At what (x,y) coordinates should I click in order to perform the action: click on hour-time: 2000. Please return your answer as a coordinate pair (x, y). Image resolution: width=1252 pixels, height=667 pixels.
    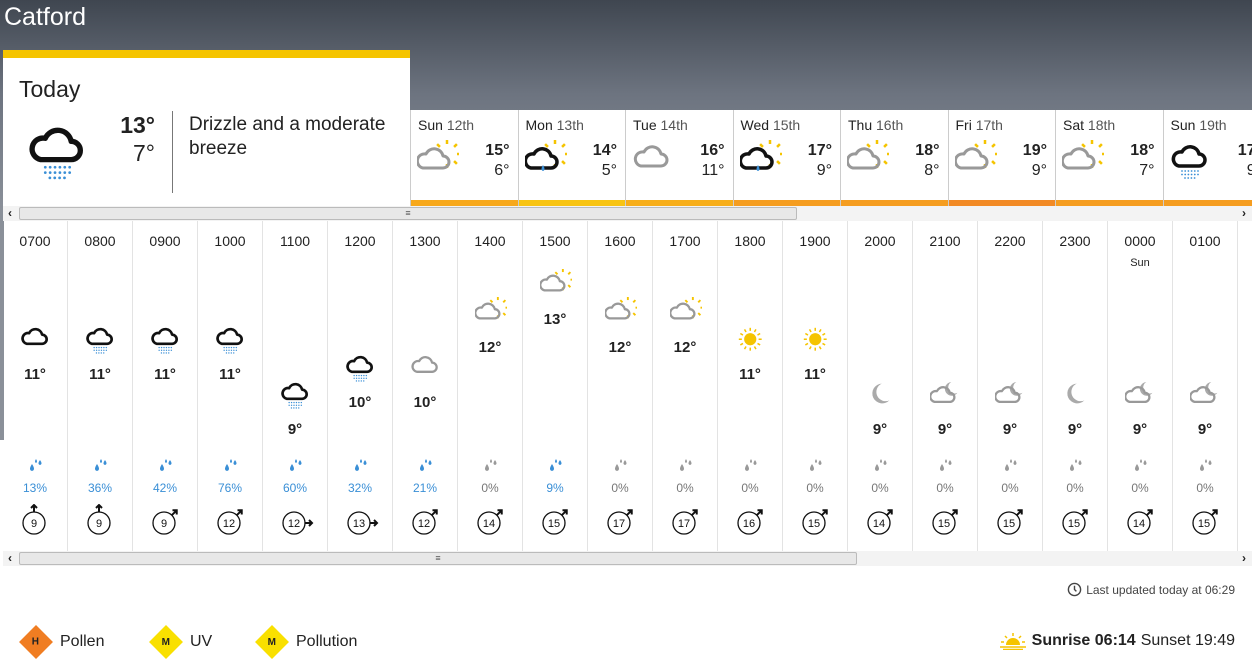
    Looking at the image, I should click on (880, 241).